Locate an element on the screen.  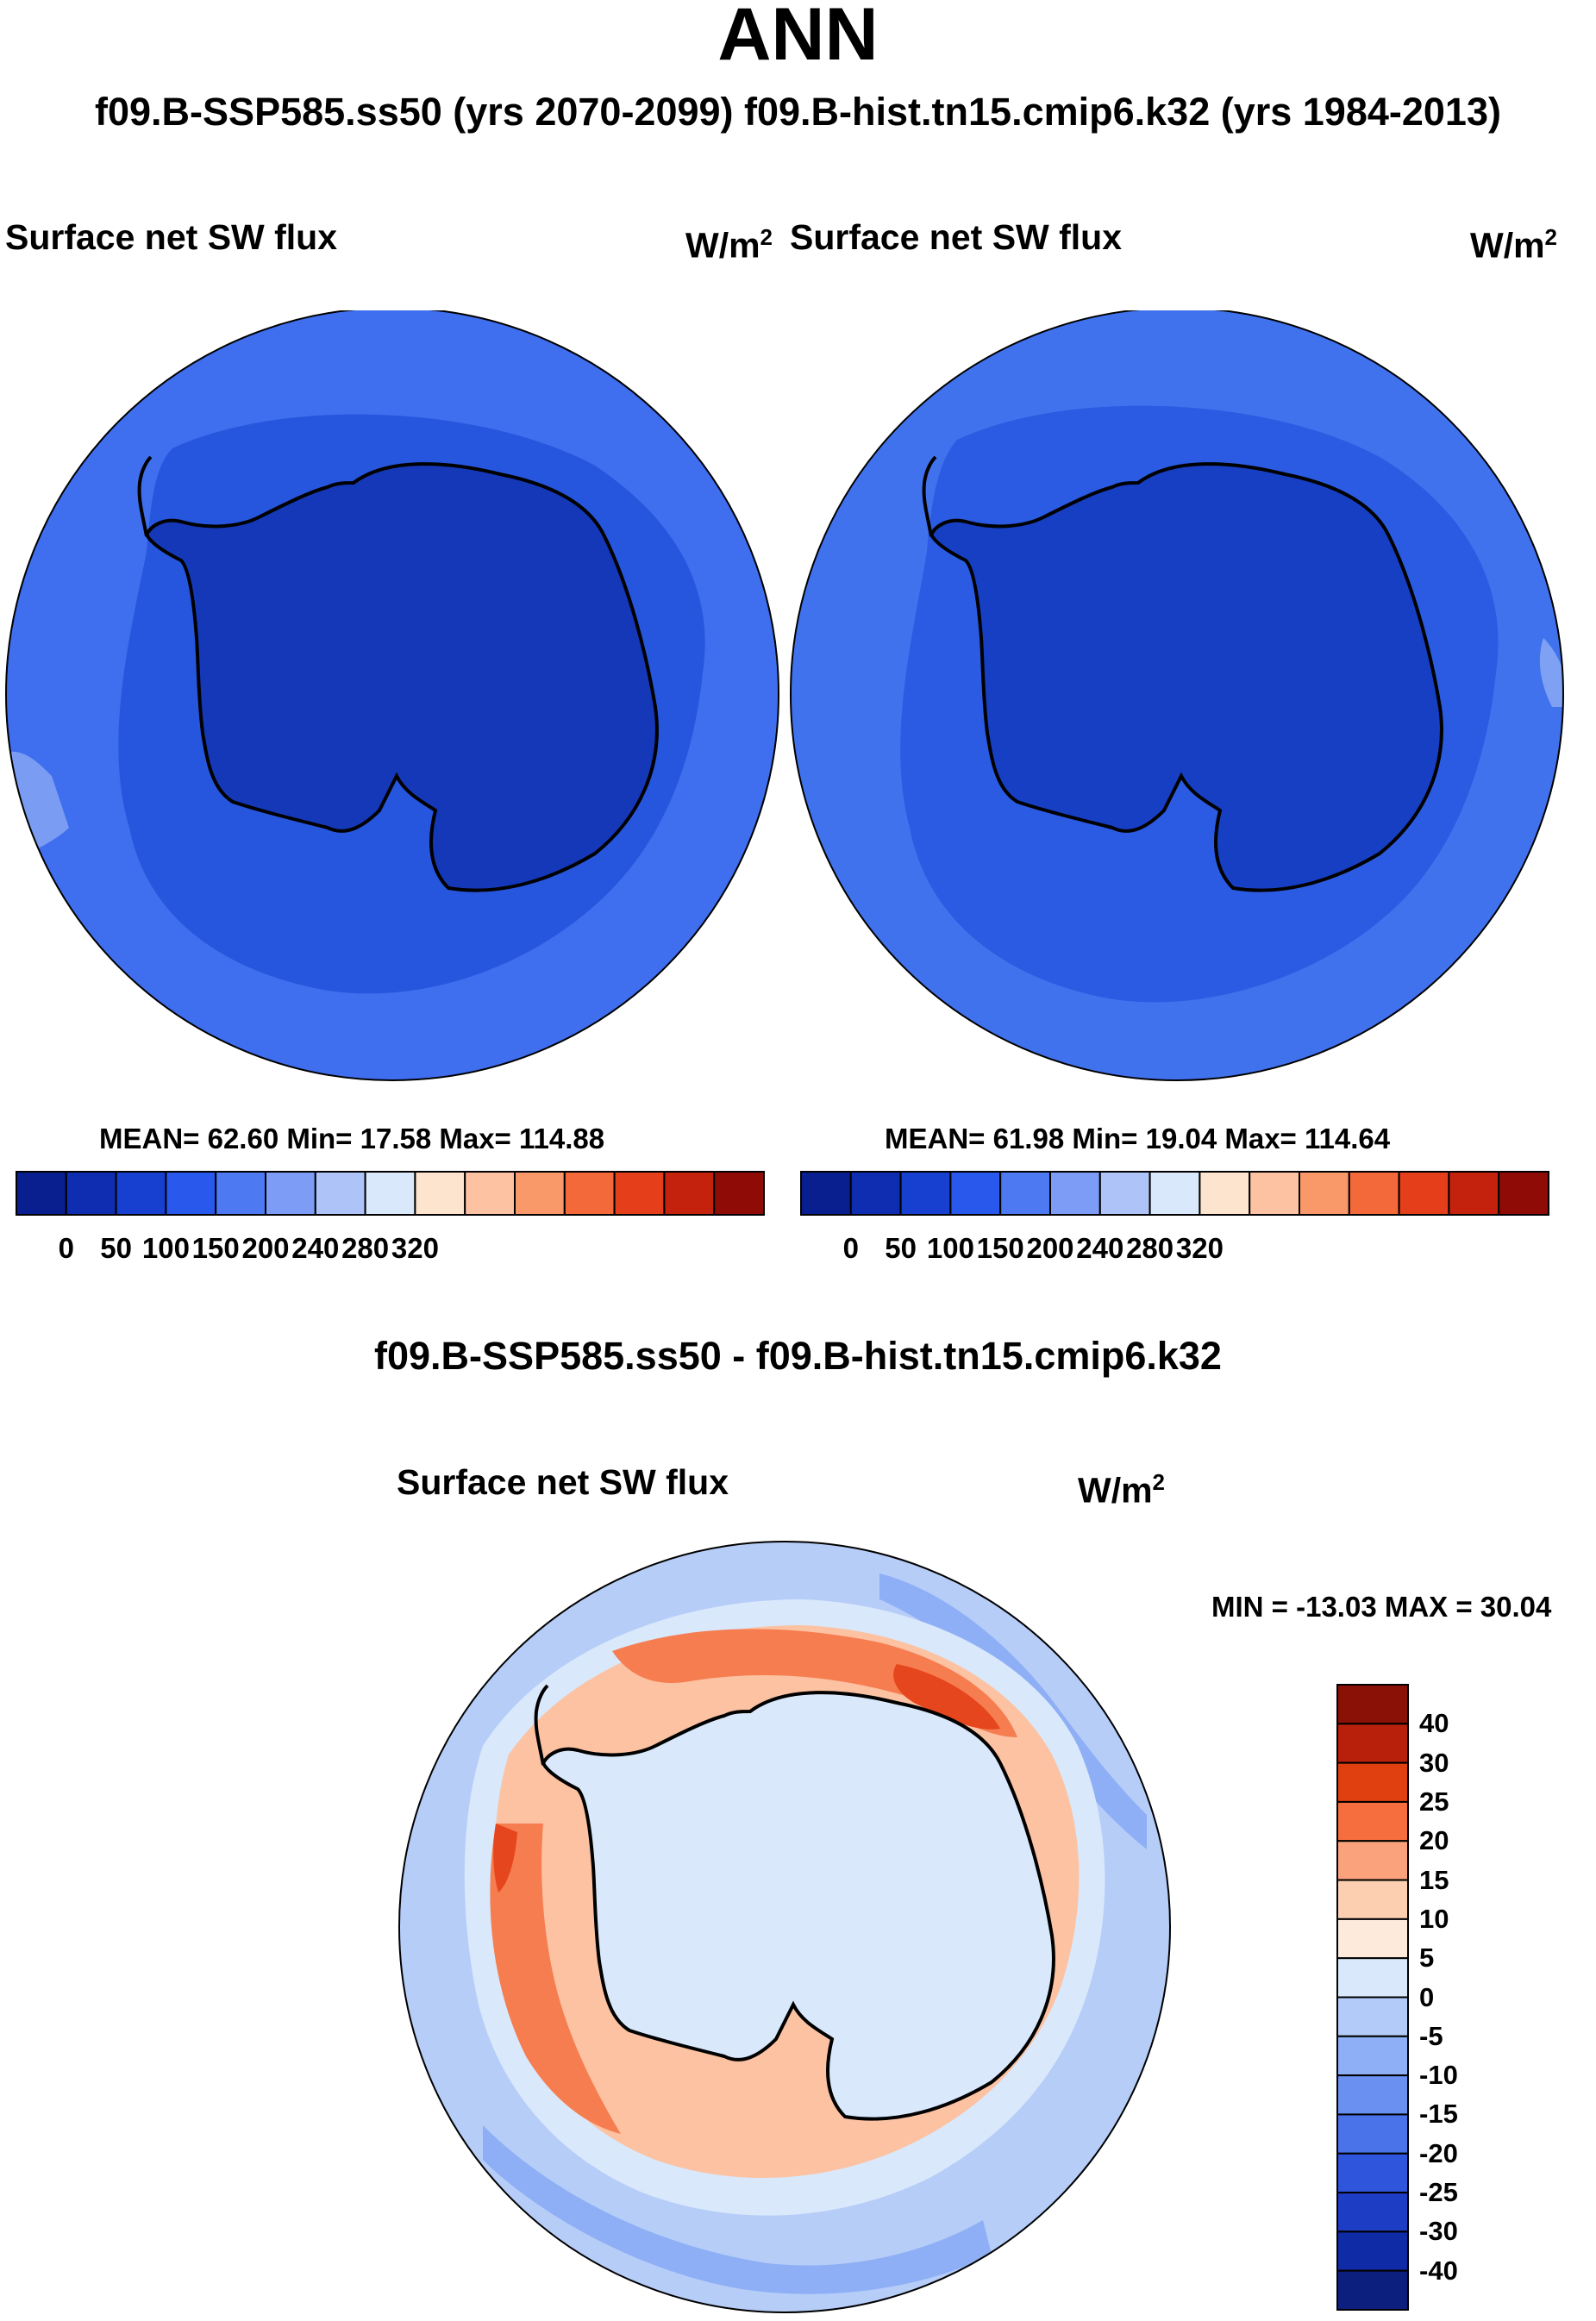
panel3-colorbar-tick: -5 is located at coordinates (1431, 2035).